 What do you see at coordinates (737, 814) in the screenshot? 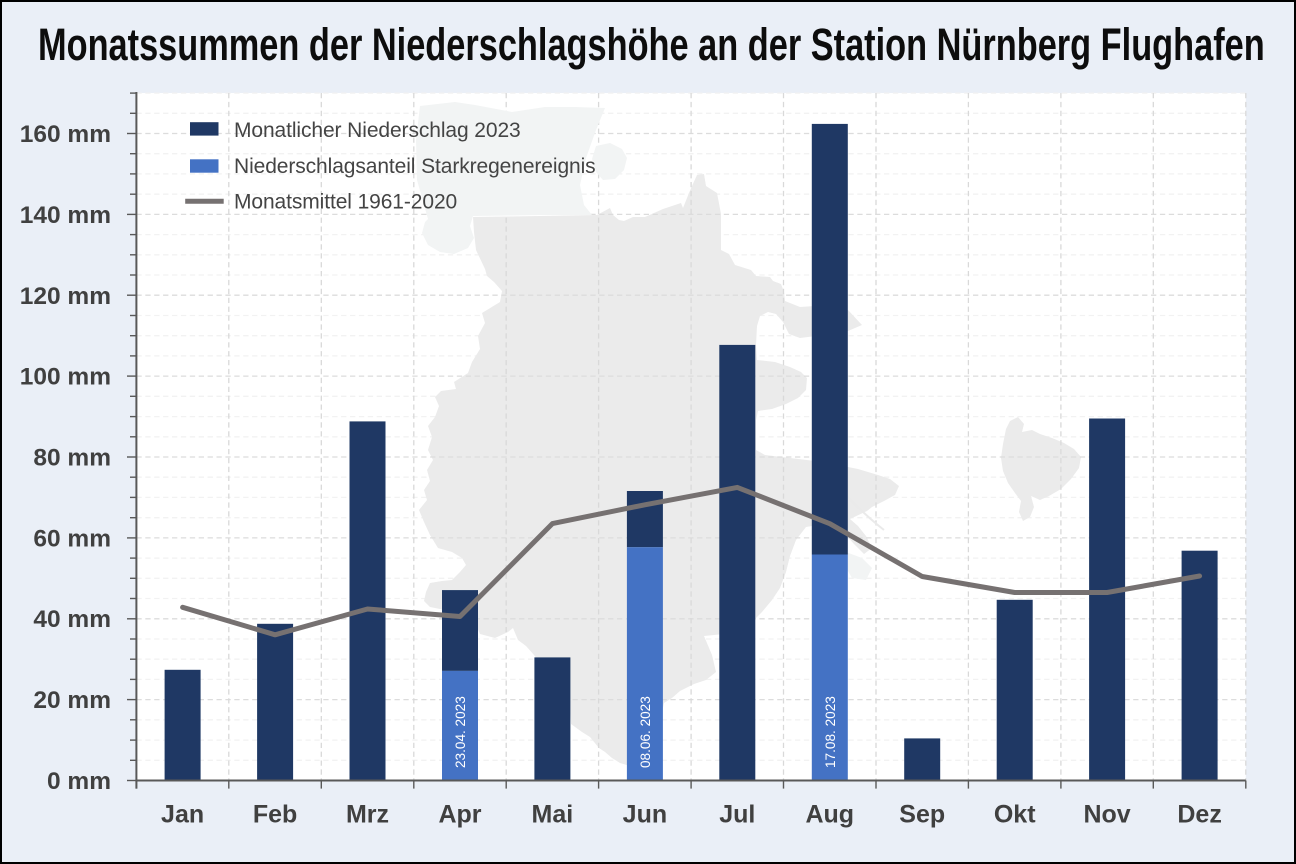
I see `svg-text: Jul` at bounding box center [737, 814].